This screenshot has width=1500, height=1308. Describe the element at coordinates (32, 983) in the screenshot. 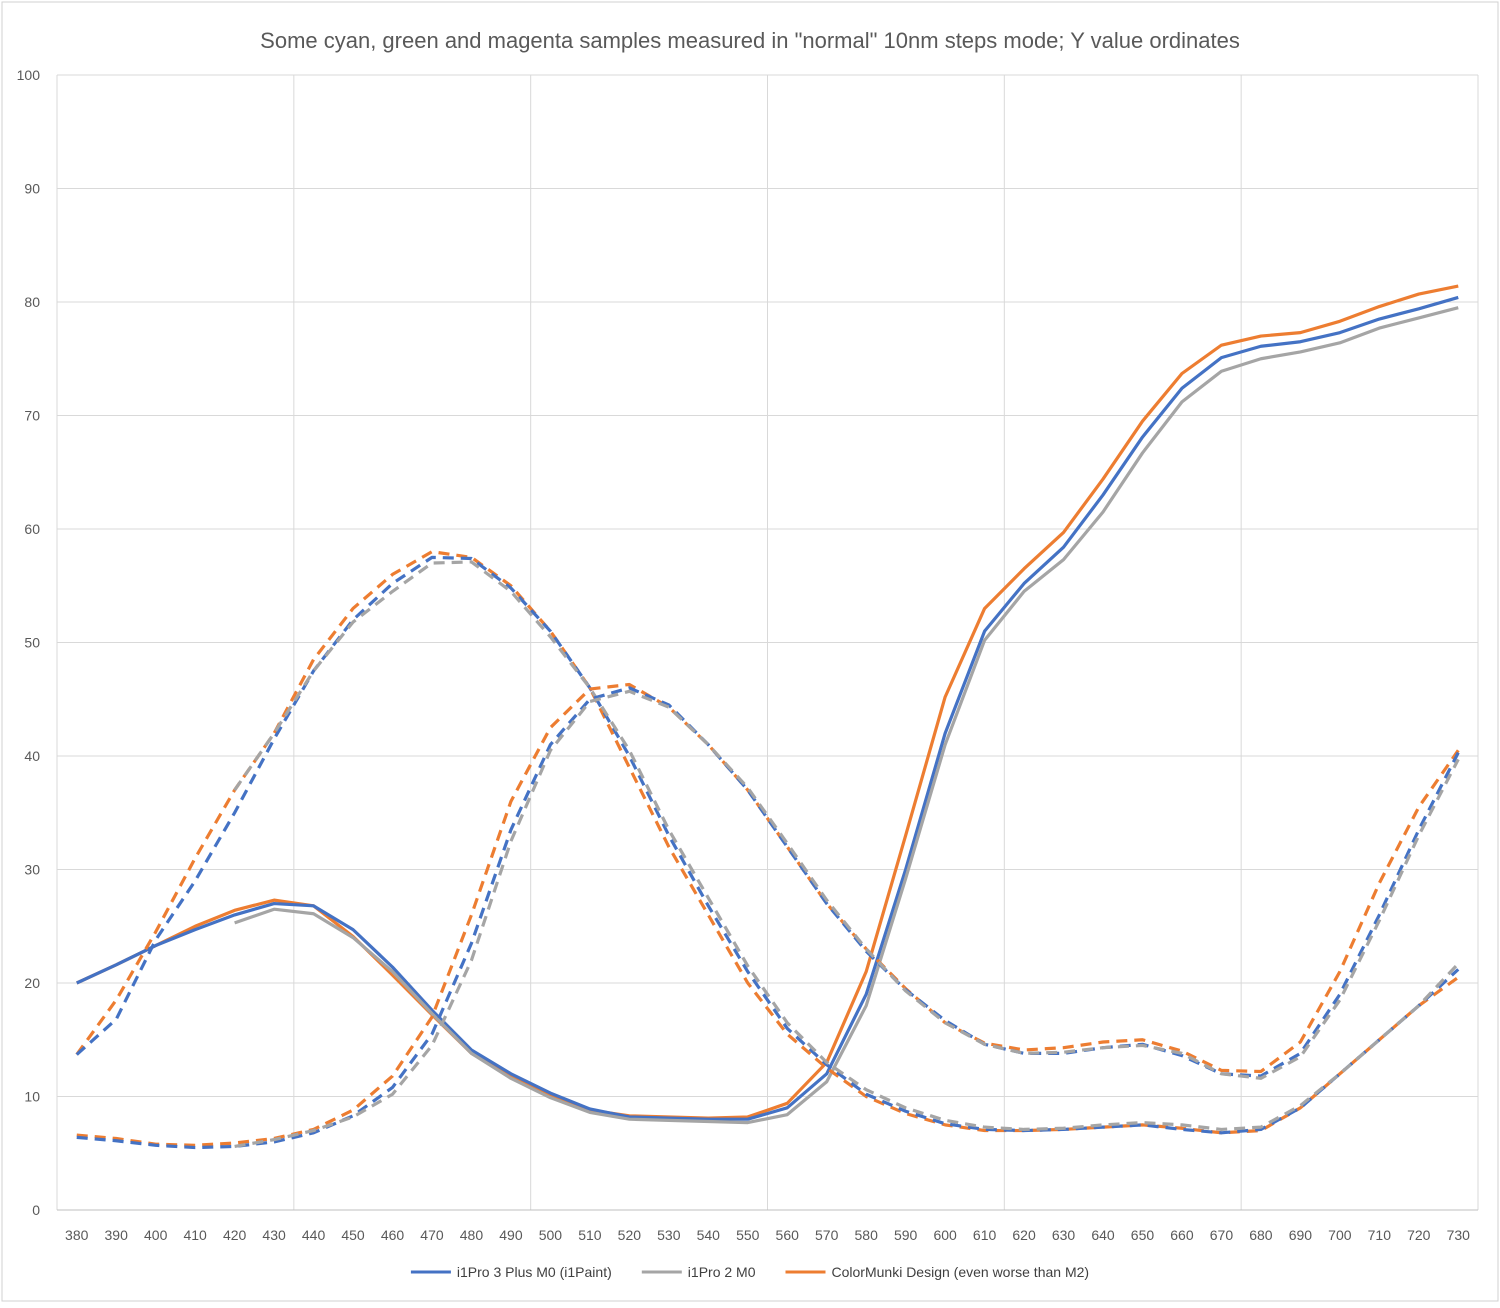

I see `y-tick-label-20: 20` at that location.